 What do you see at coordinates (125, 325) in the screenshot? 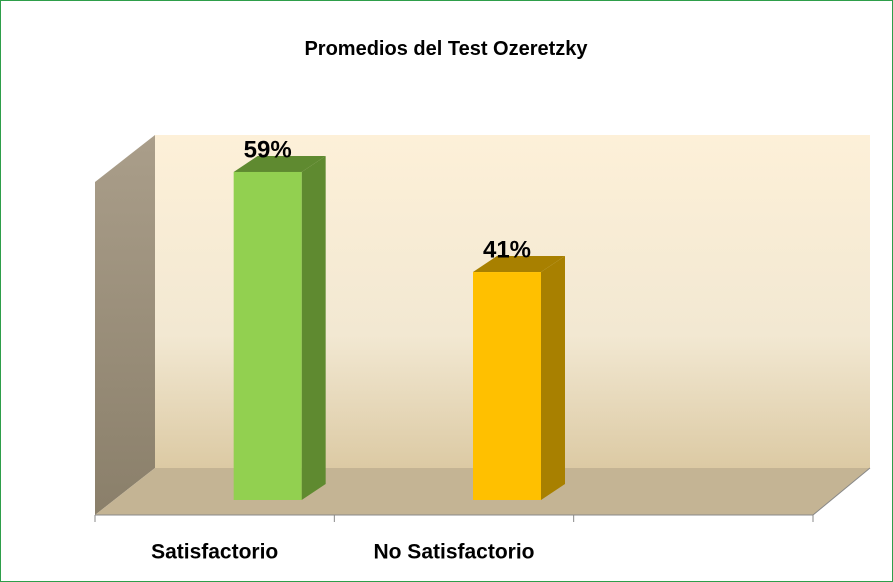
I see `side-wall` at bounding box center [125, 325].